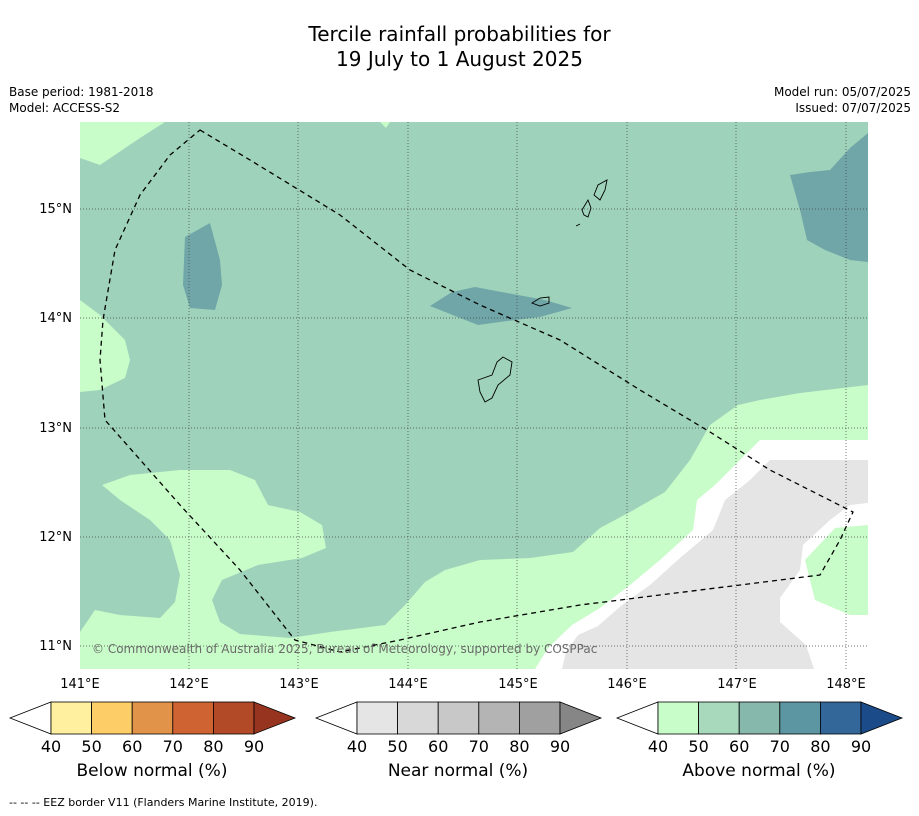  Describe the element at coordinates (385, 125) in the screenshot. I see `above-50-region-notch` at that location.